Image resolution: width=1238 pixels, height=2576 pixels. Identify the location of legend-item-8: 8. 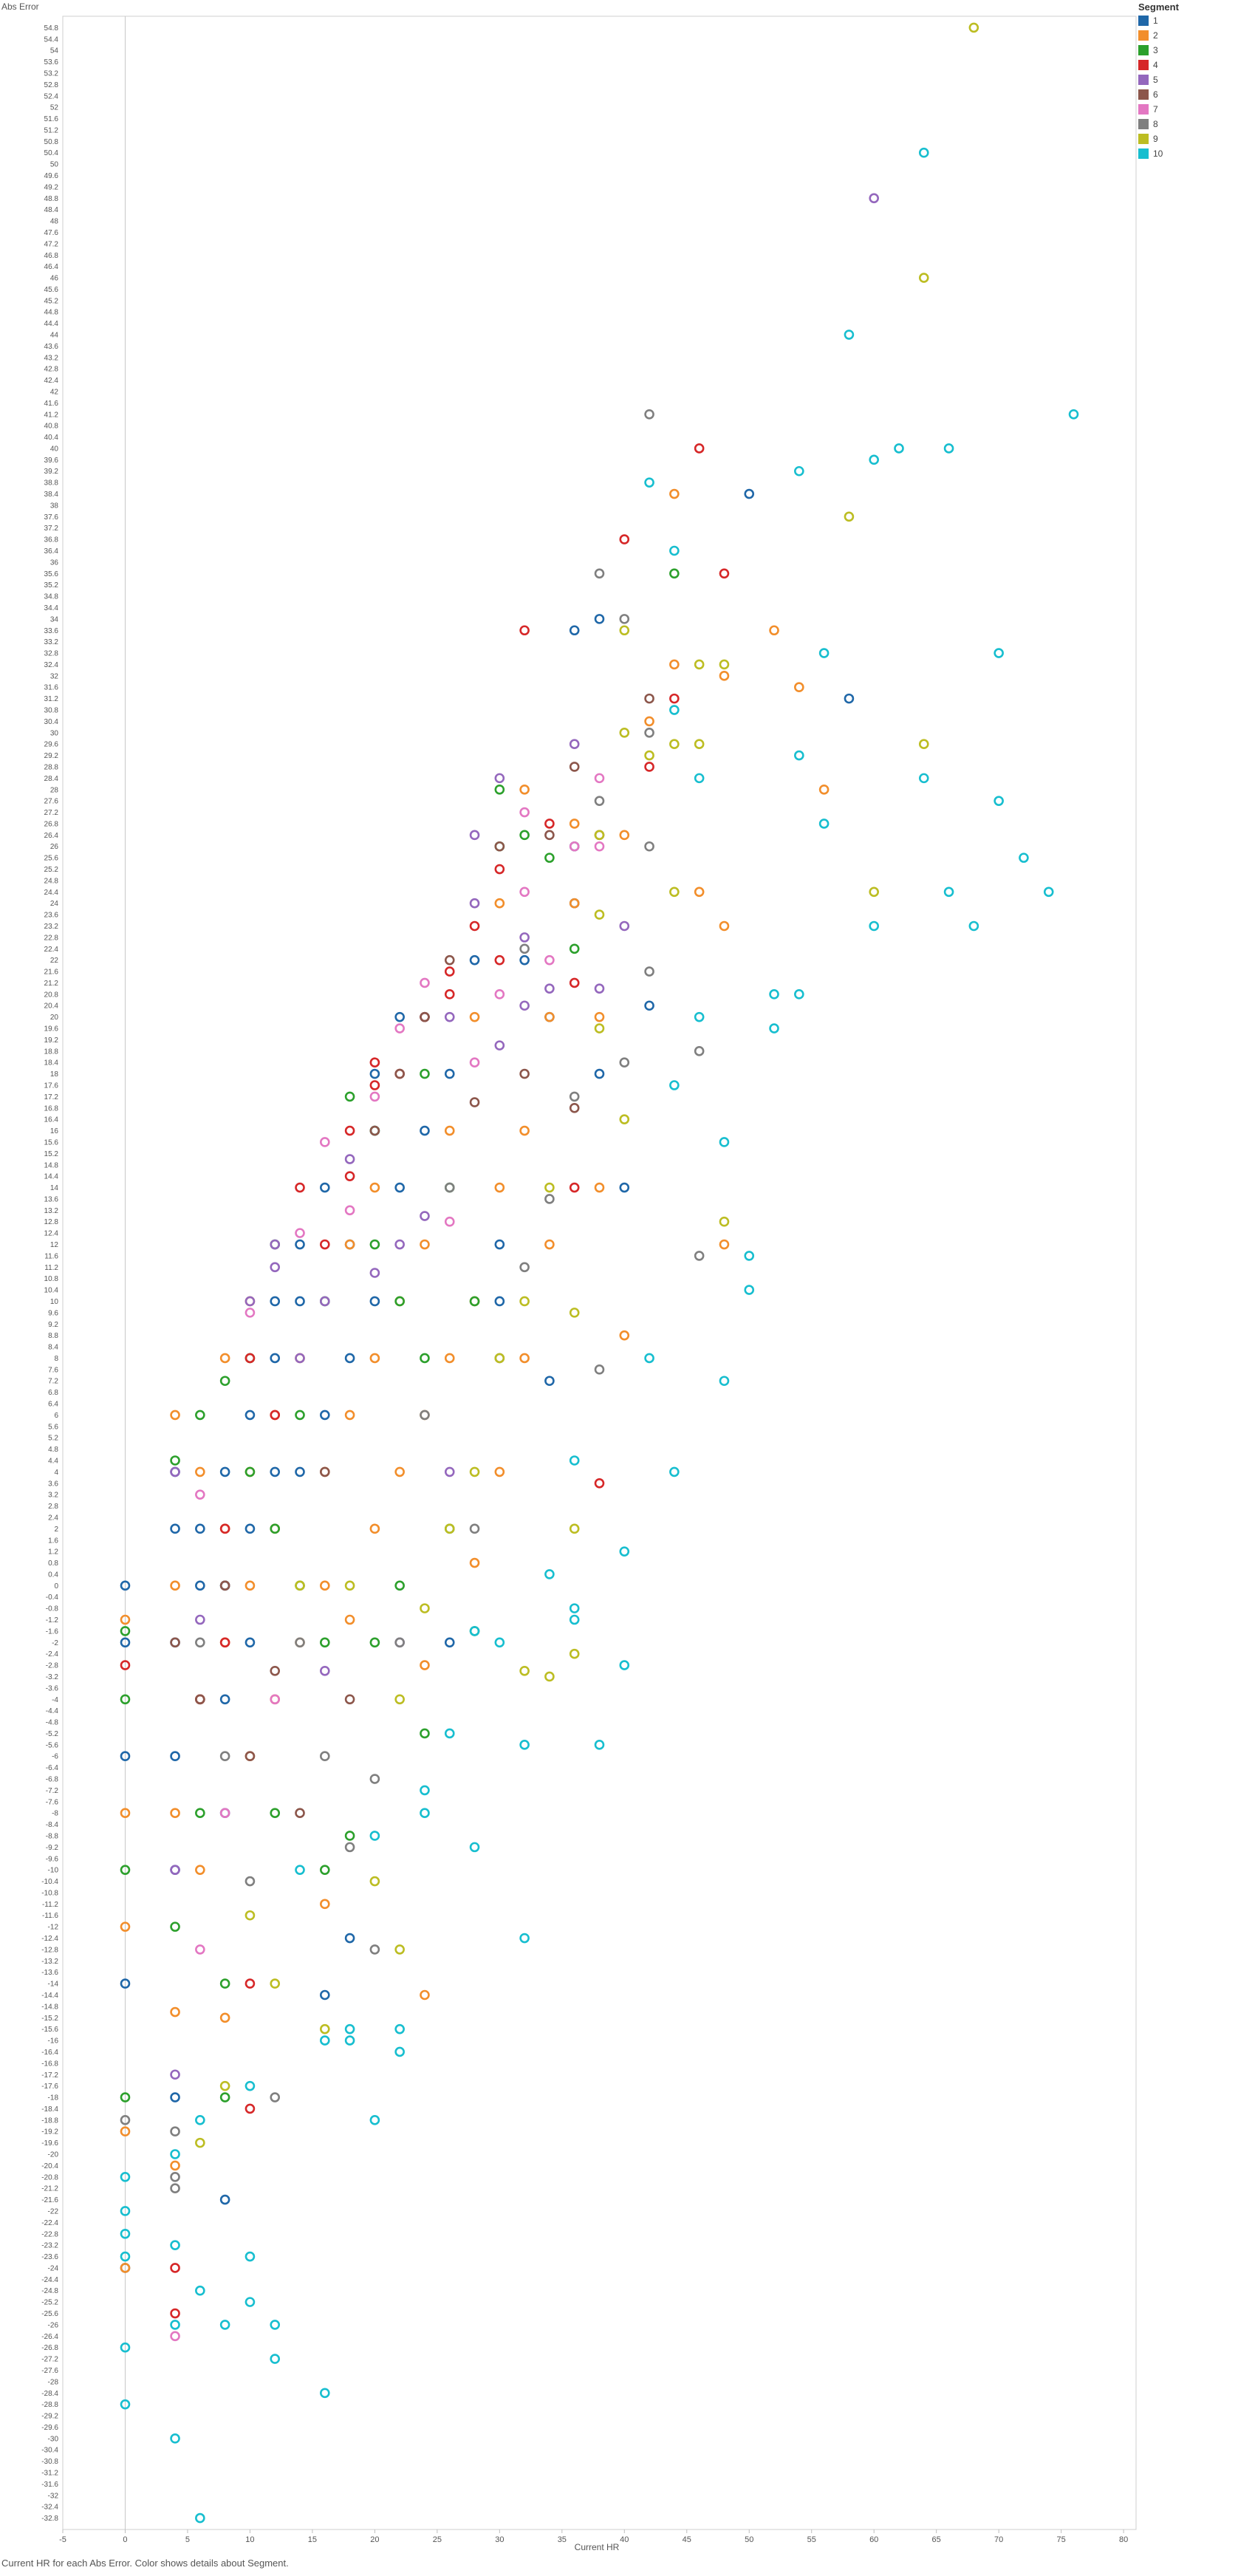
(1186, 124).